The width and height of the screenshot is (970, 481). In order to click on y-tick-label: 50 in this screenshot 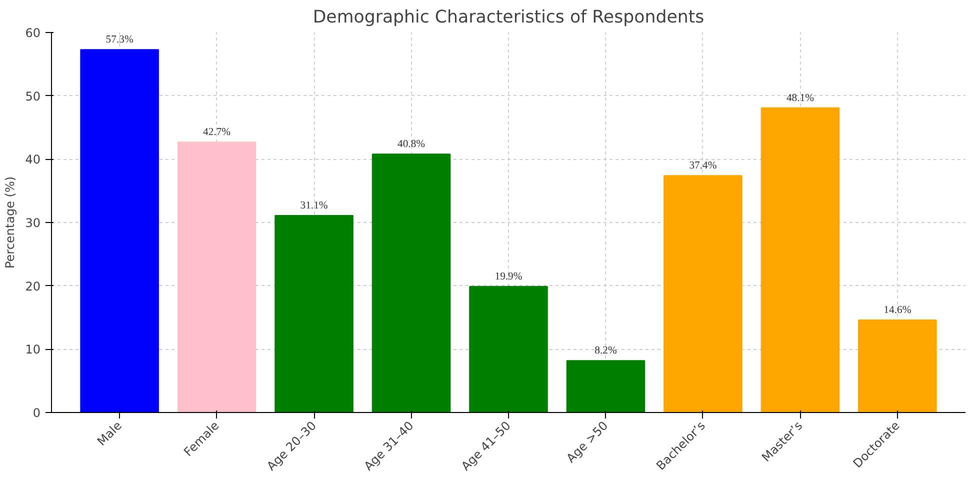, I will do `click(33, 96)`.